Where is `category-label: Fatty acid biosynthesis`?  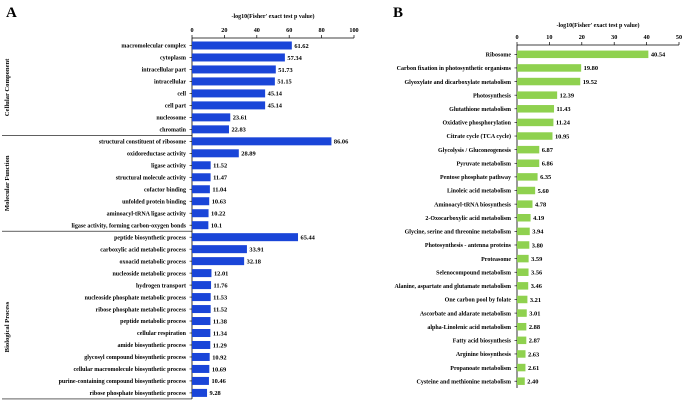 category-label: Fatty acid biosynthesis is located at coordinates (482, 342).